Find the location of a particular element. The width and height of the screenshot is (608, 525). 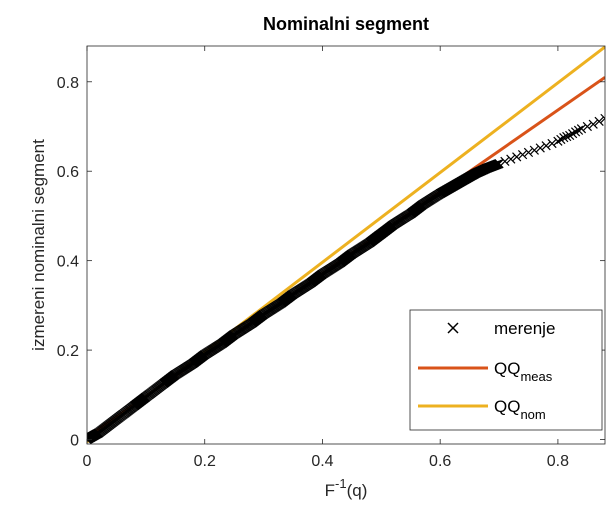

legend-item-merenje: merenje is located at coordinates (501, 328).